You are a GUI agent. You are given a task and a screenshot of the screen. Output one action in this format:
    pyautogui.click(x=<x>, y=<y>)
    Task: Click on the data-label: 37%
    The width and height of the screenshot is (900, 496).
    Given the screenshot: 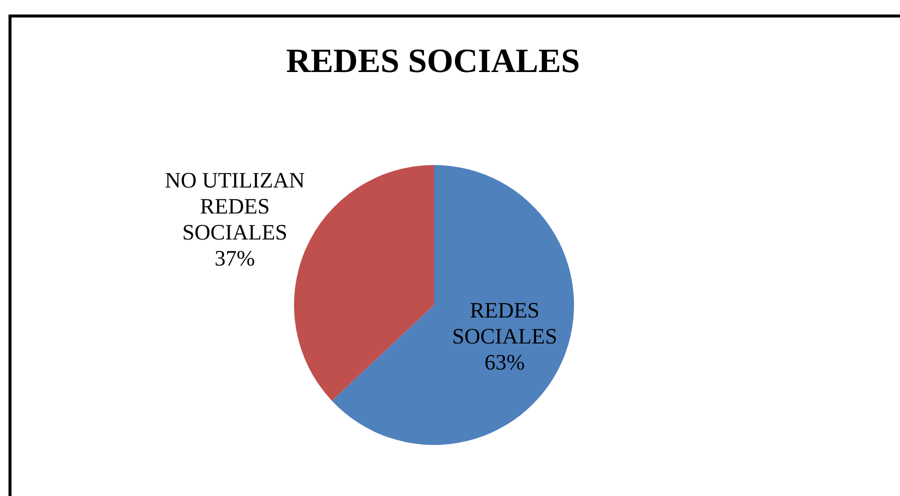 What is the action you would take?
    pyautogui.click(x=235, y=258)
    